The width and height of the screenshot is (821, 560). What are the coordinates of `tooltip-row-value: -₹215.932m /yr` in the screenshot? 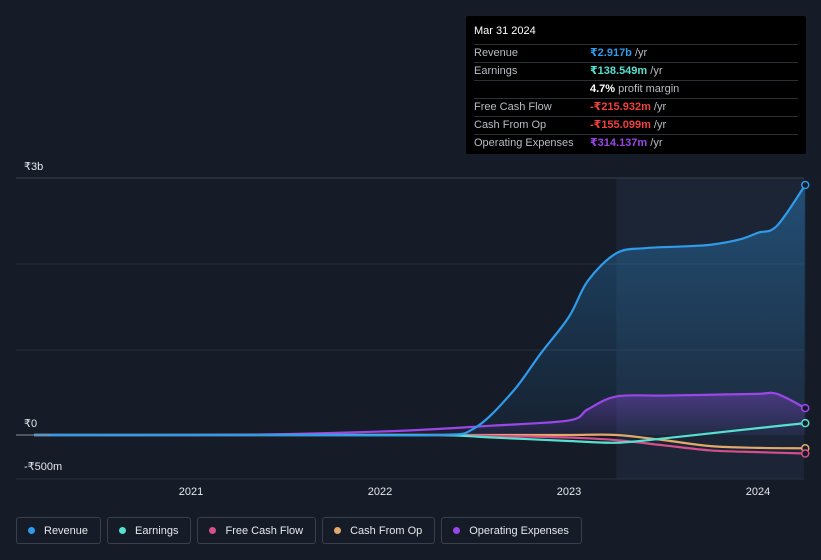 It's located at (628, 107).